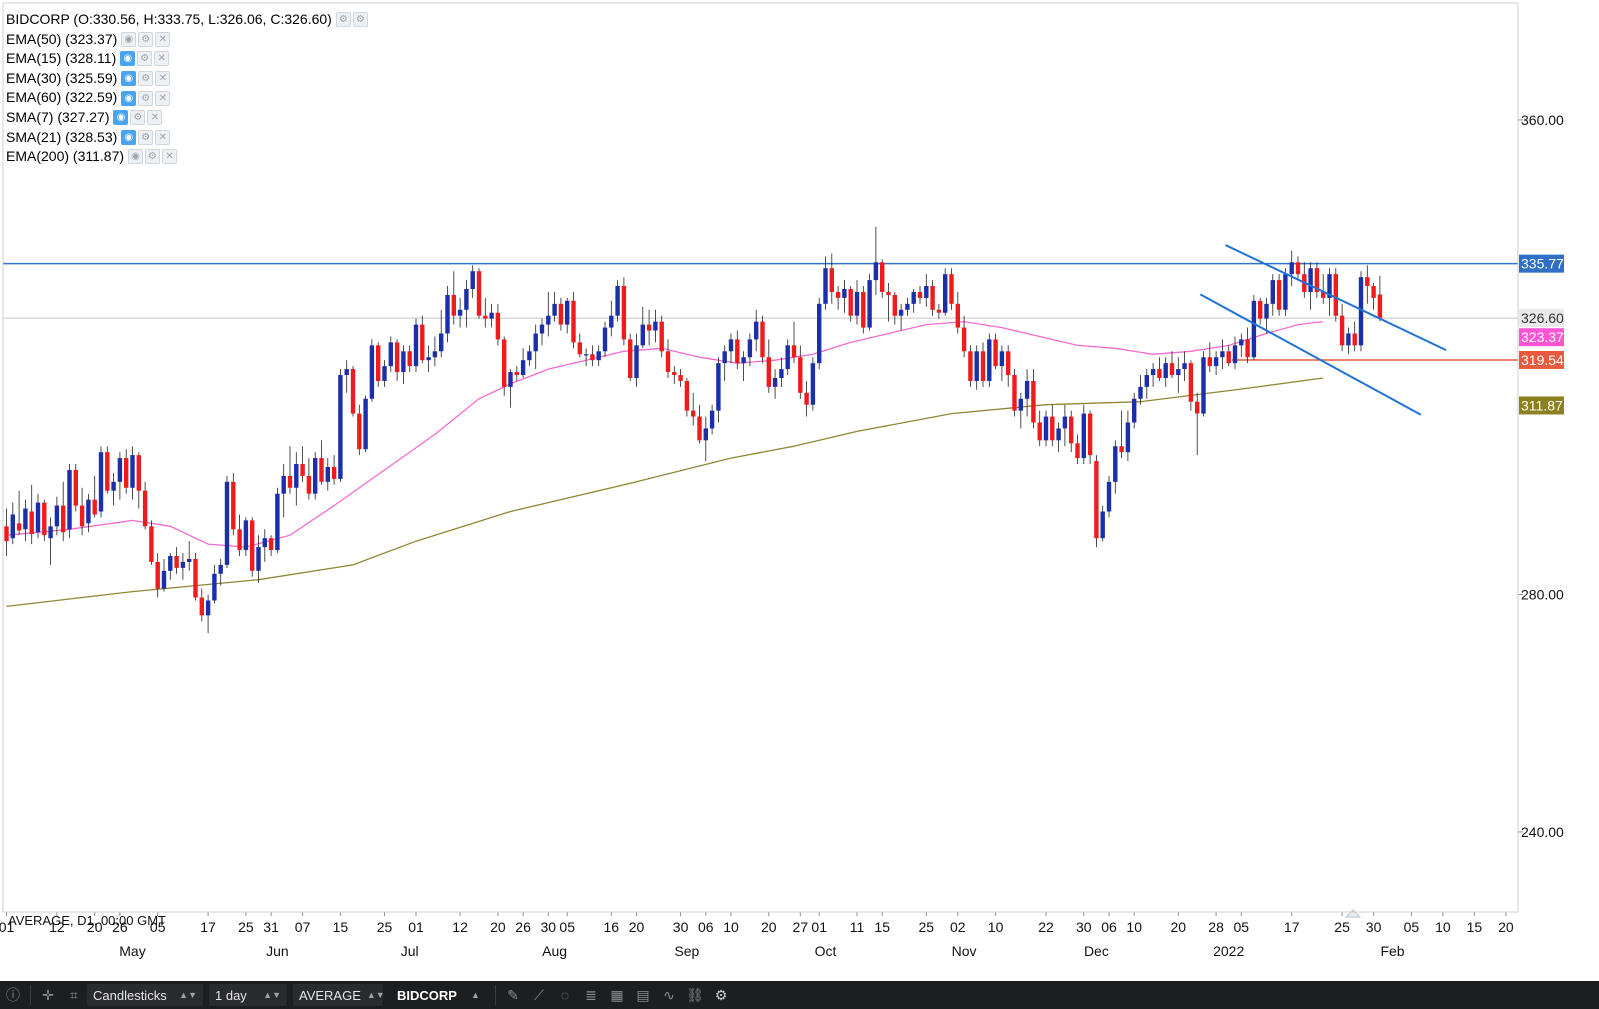 The width and height of the screenshot is (1599, 1009). I want to click on gear-icon: ⚙, so click(721, 994).